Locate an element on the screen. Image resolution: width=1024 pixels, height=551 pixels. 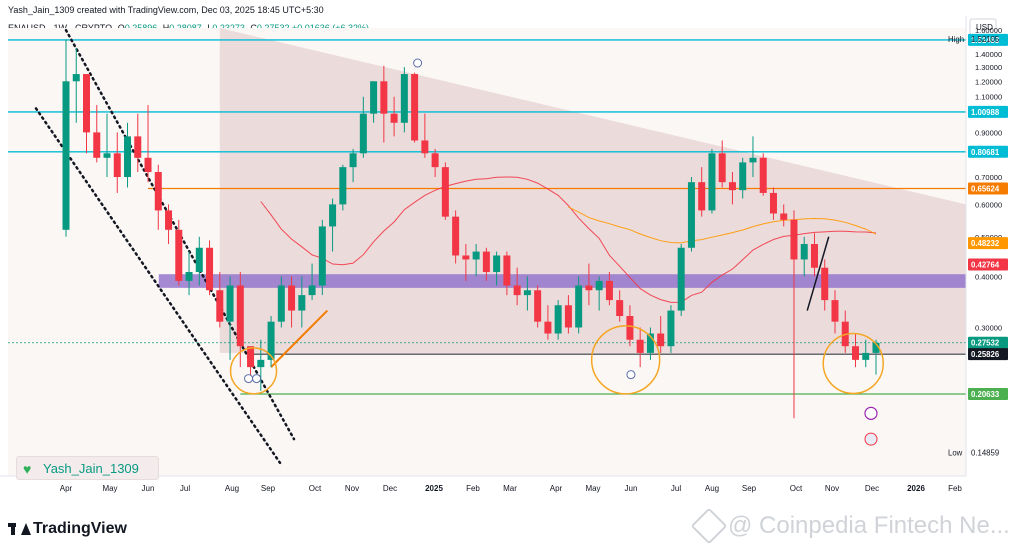
x-tick-label: Oct is located at coordinates (796, 488).